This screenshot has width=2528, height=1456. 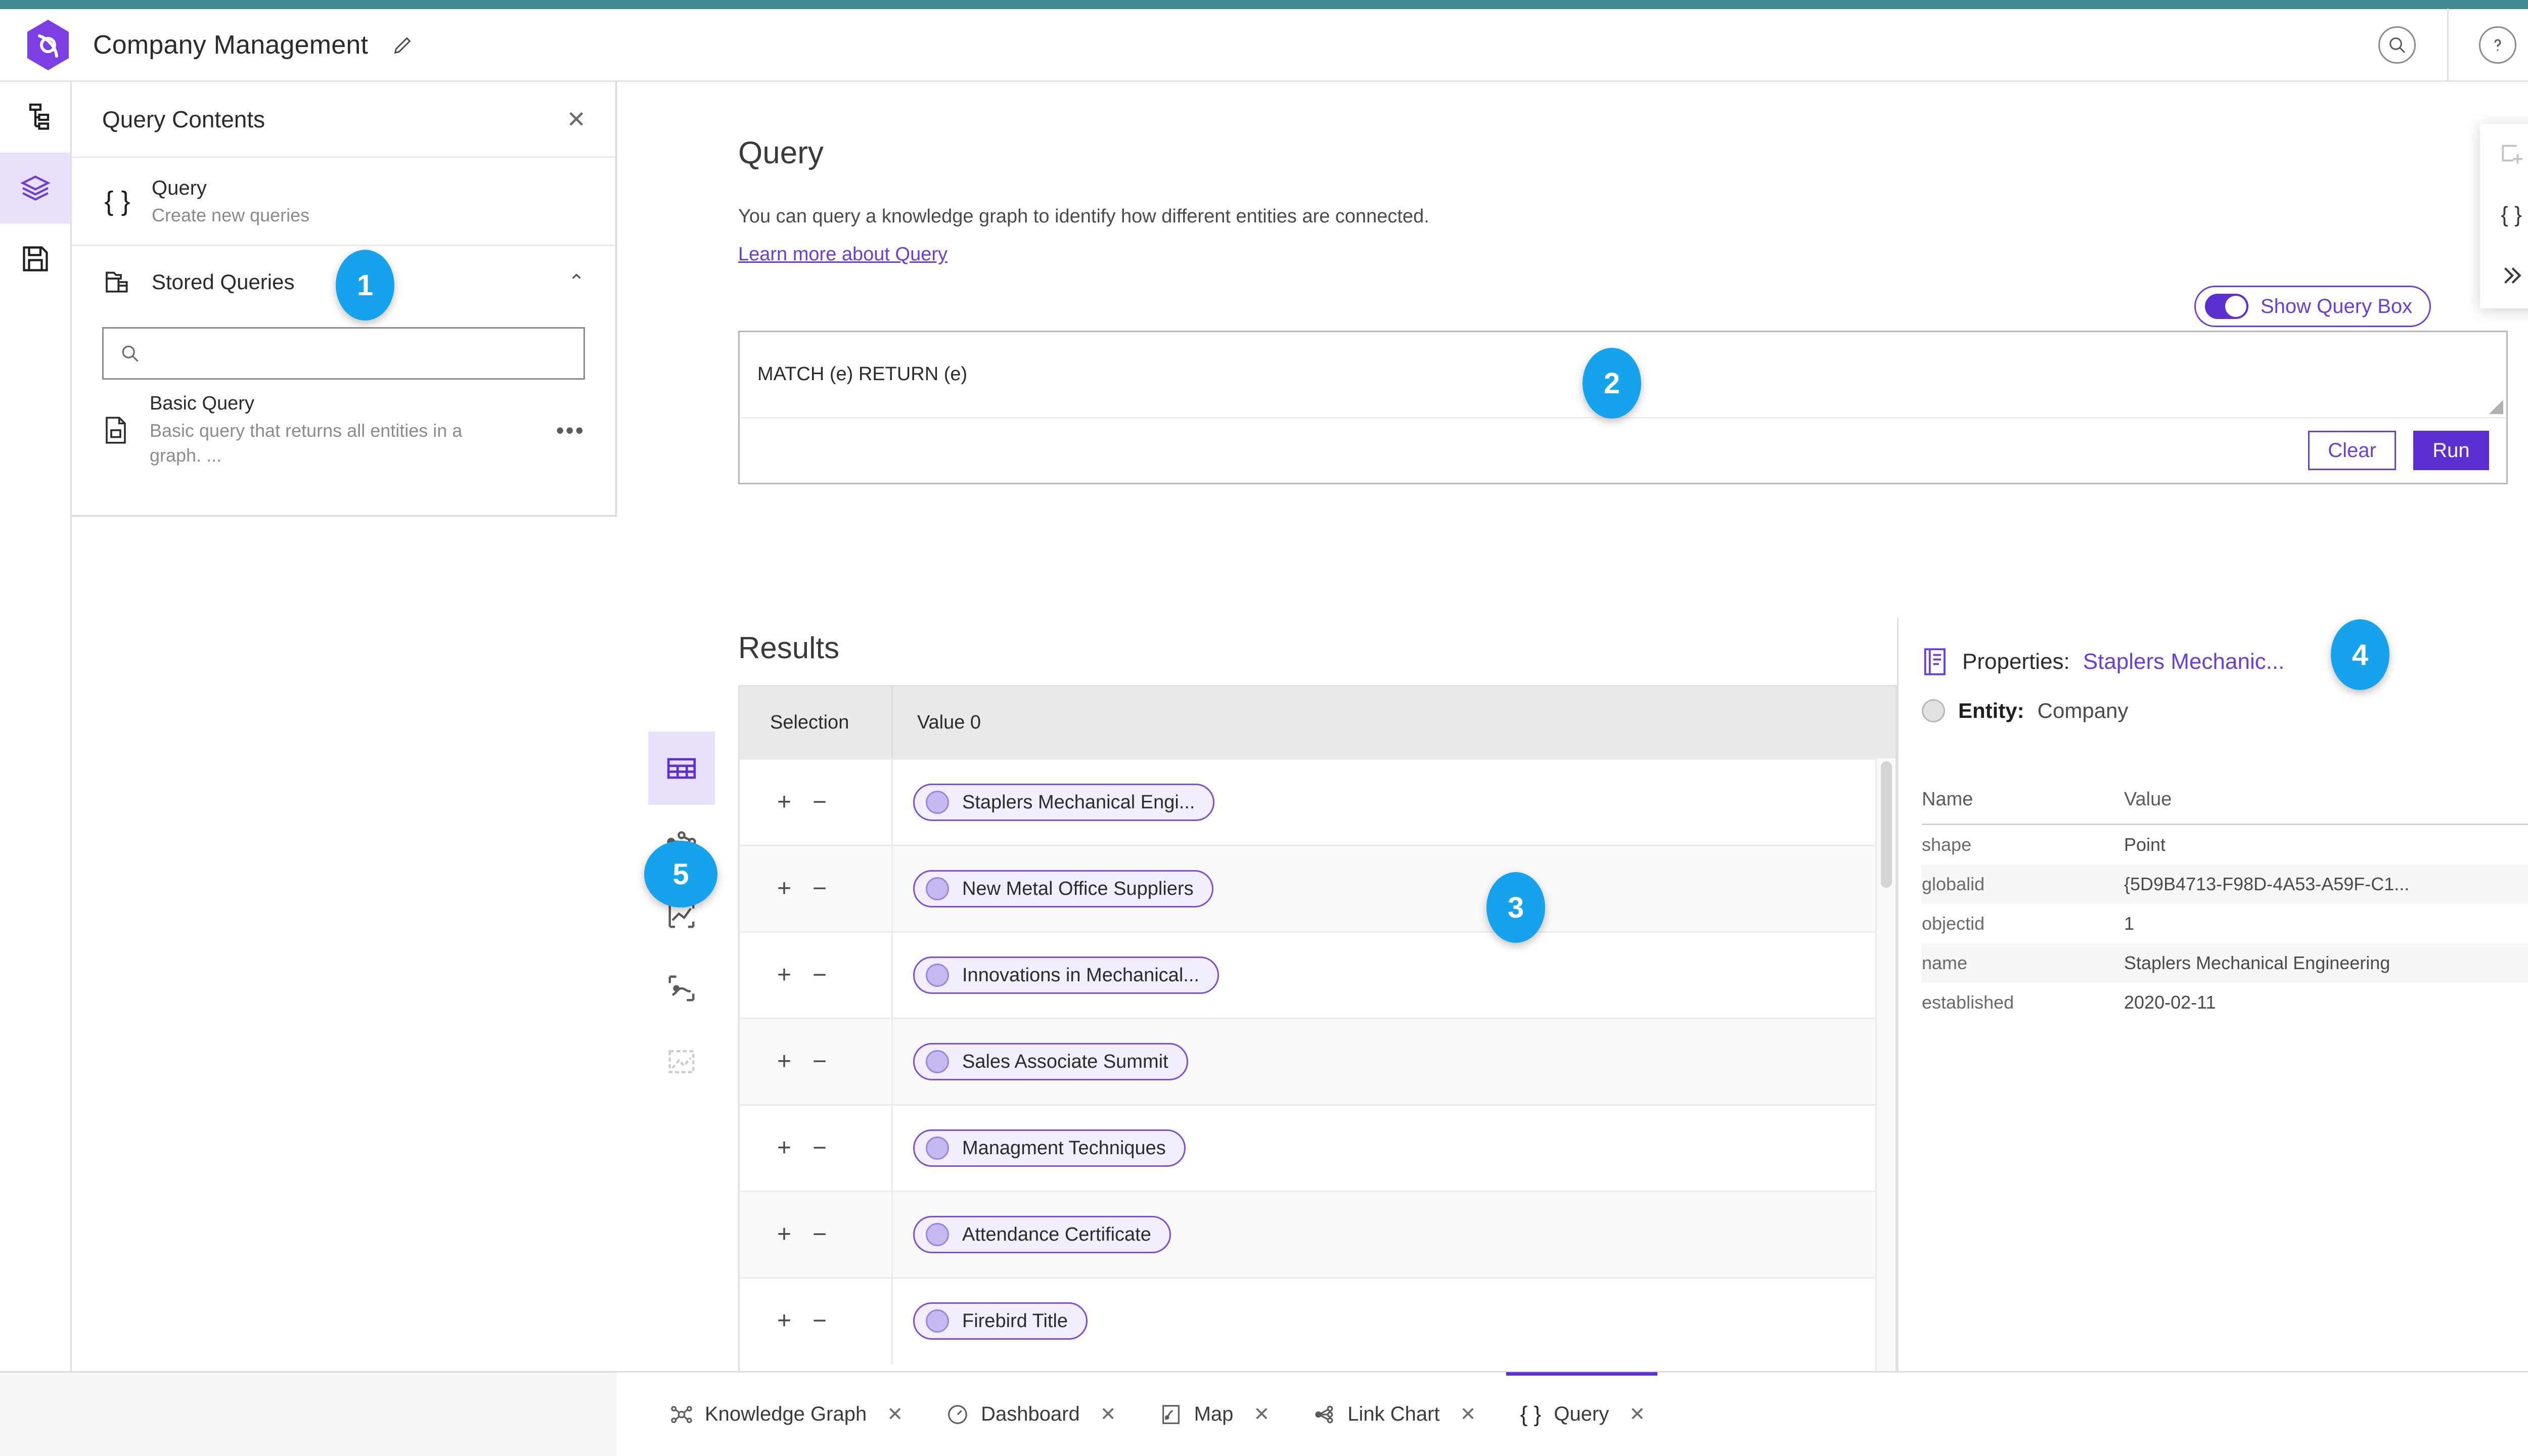 I want to click on more-options-icon: •••, so click(x=571, y=430).